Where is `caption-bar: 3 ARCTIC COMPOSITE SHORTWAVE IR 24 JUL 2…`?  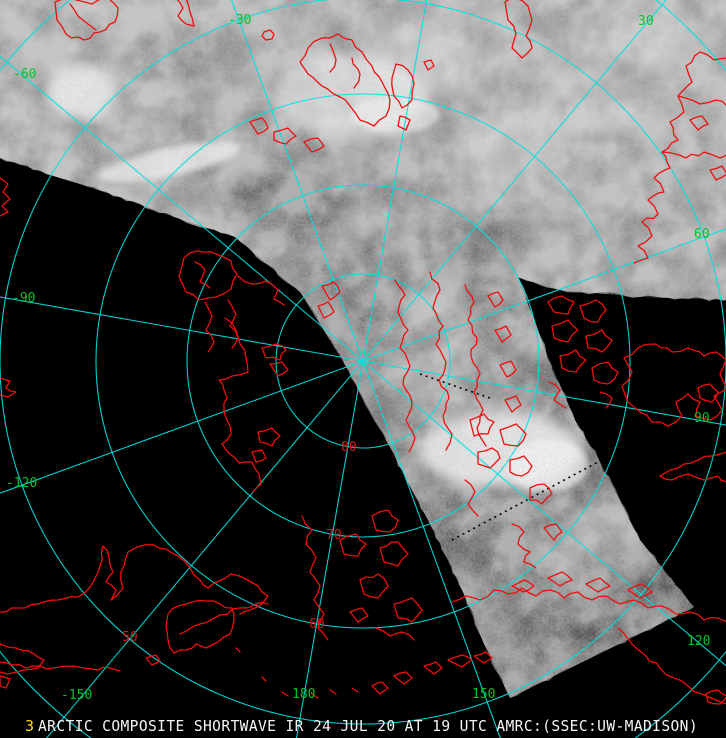 caption-bar: 3 ARCTIC COMPOSITE SHORTWAVE IR 24 JUL 2… is located at coordinates (361, 726).